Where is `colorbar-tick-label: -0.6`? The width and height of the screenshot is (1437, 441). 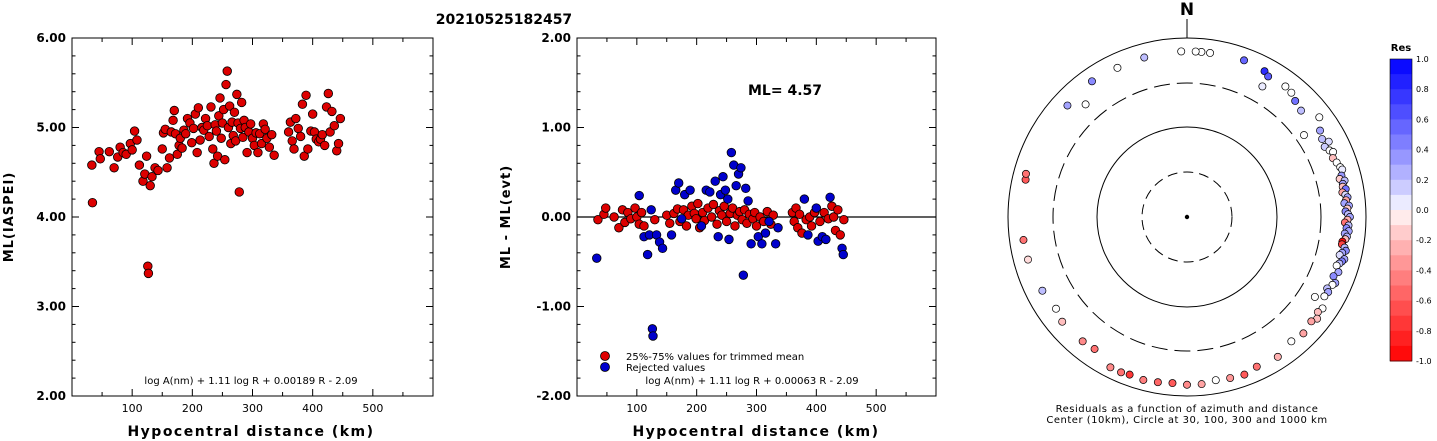
colorbar-tick-label: -0.6 is located at coordinates (1424, 301).